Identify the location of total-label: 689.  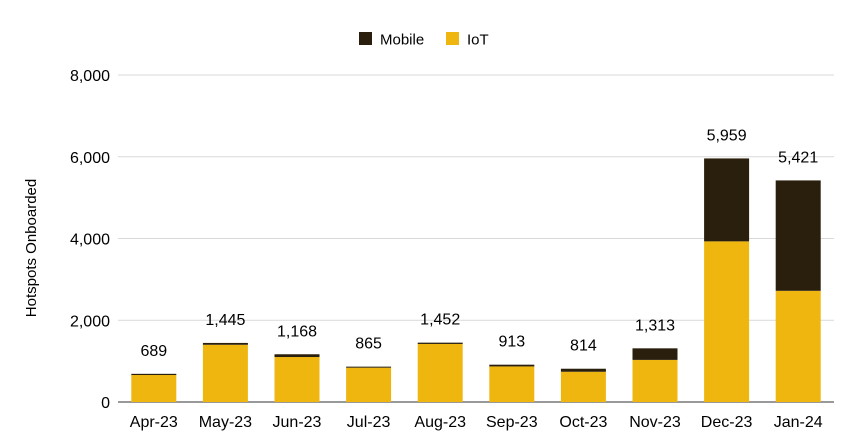
(153, 351).